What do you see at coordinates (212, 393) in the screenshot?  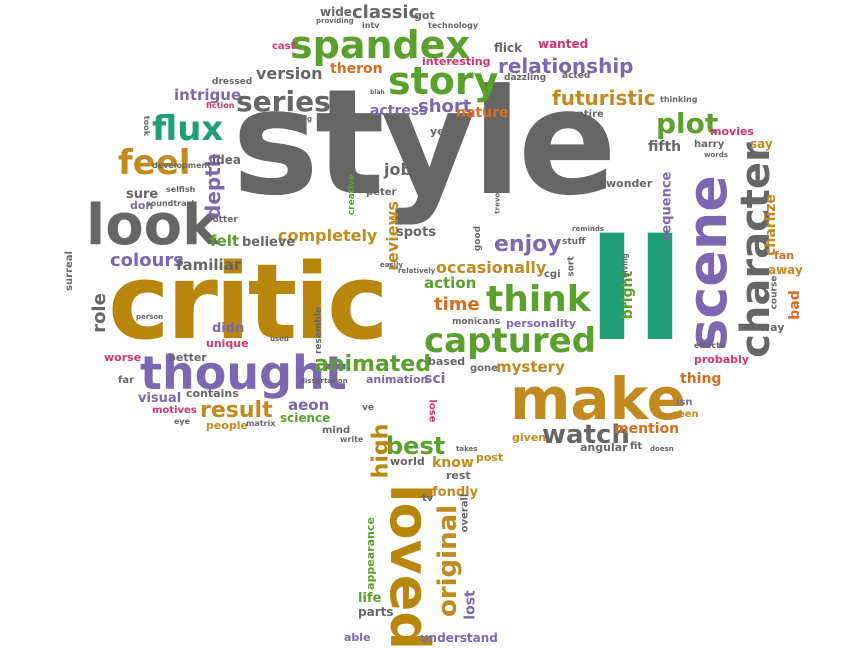 I see `word-contains: contains` at bounding box center [212, 393].